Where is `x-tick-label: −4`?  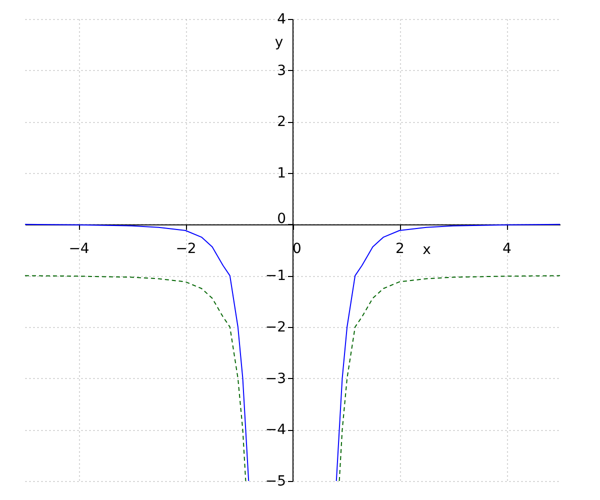 x-tick-label: −4 is located at coordinates (79, 248).